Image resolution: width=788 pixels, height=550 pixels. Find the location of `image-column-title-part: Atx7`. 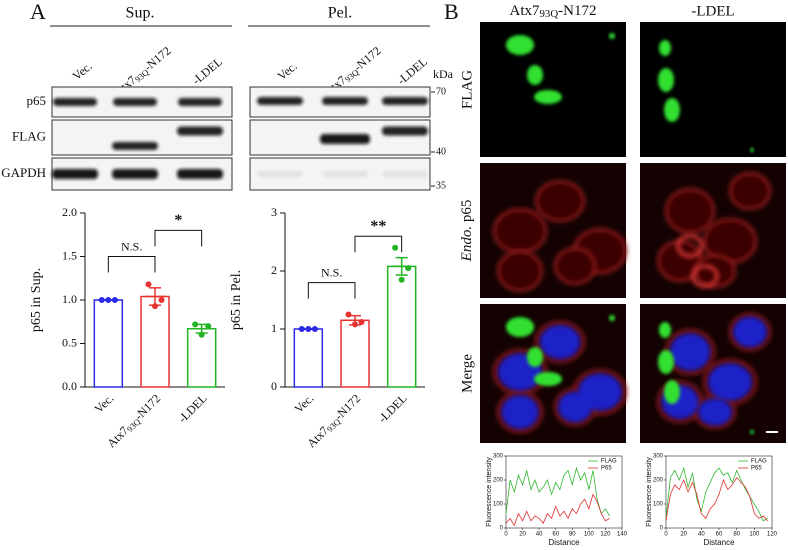

image-column-title-part: Atx7 is located at coordinates (525, 11).